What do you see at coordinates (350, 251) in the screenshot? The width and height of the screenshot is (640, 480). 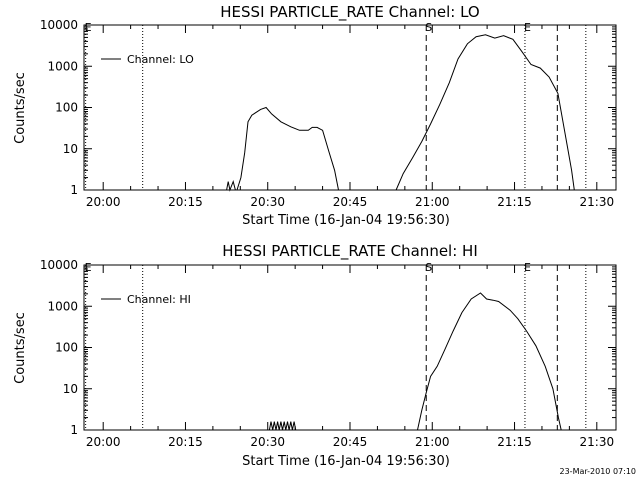 I see `chart-title: HESSI PARTICLE_RATE Channel: HI` at bounding box center [350, 251].